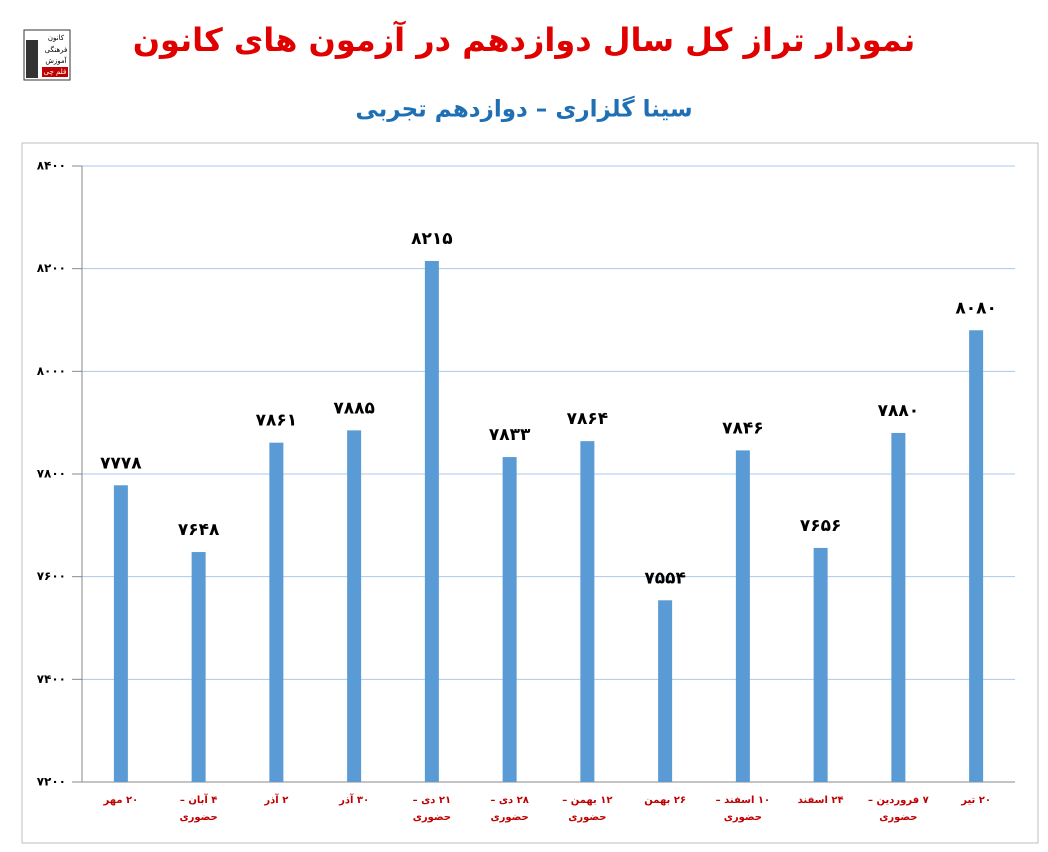 This screenshot has width=1048, height=852. Describe the element at coordinates (899, 411) in the screenshot. I see `value-label: ۷۸۸۰` at that location.